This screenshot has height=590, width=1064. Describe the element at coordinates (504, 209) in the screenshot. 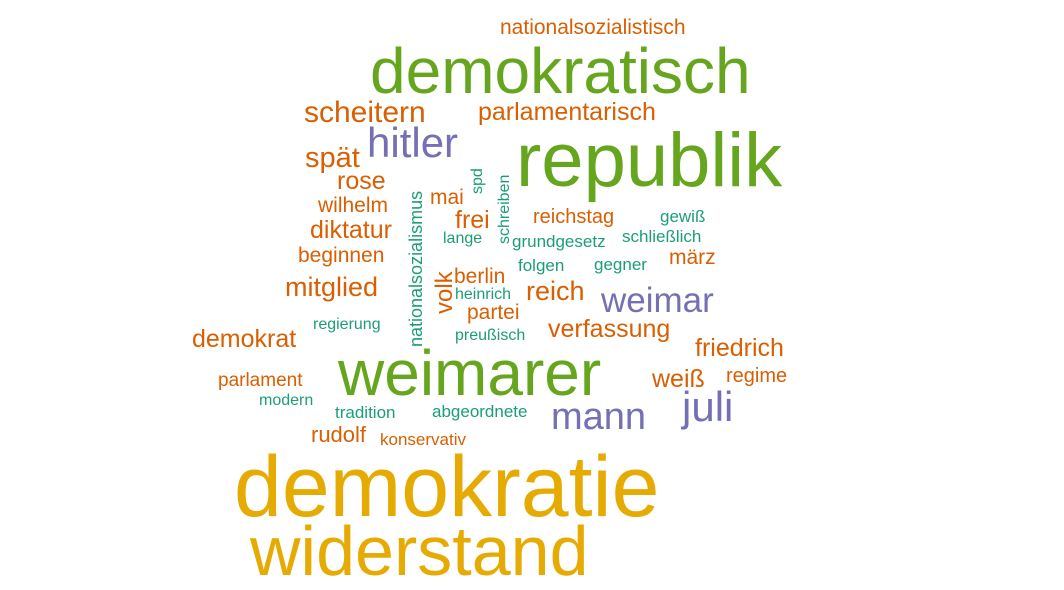

I see `word-schreiben: schreiben` at that location.